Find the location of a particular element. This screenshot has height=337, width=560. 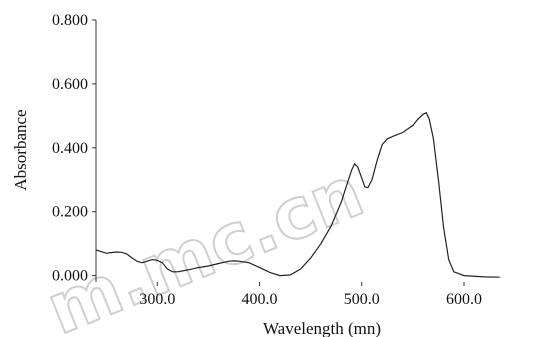

y-tick-label: 0.800 is located at coordinates (70, 20).